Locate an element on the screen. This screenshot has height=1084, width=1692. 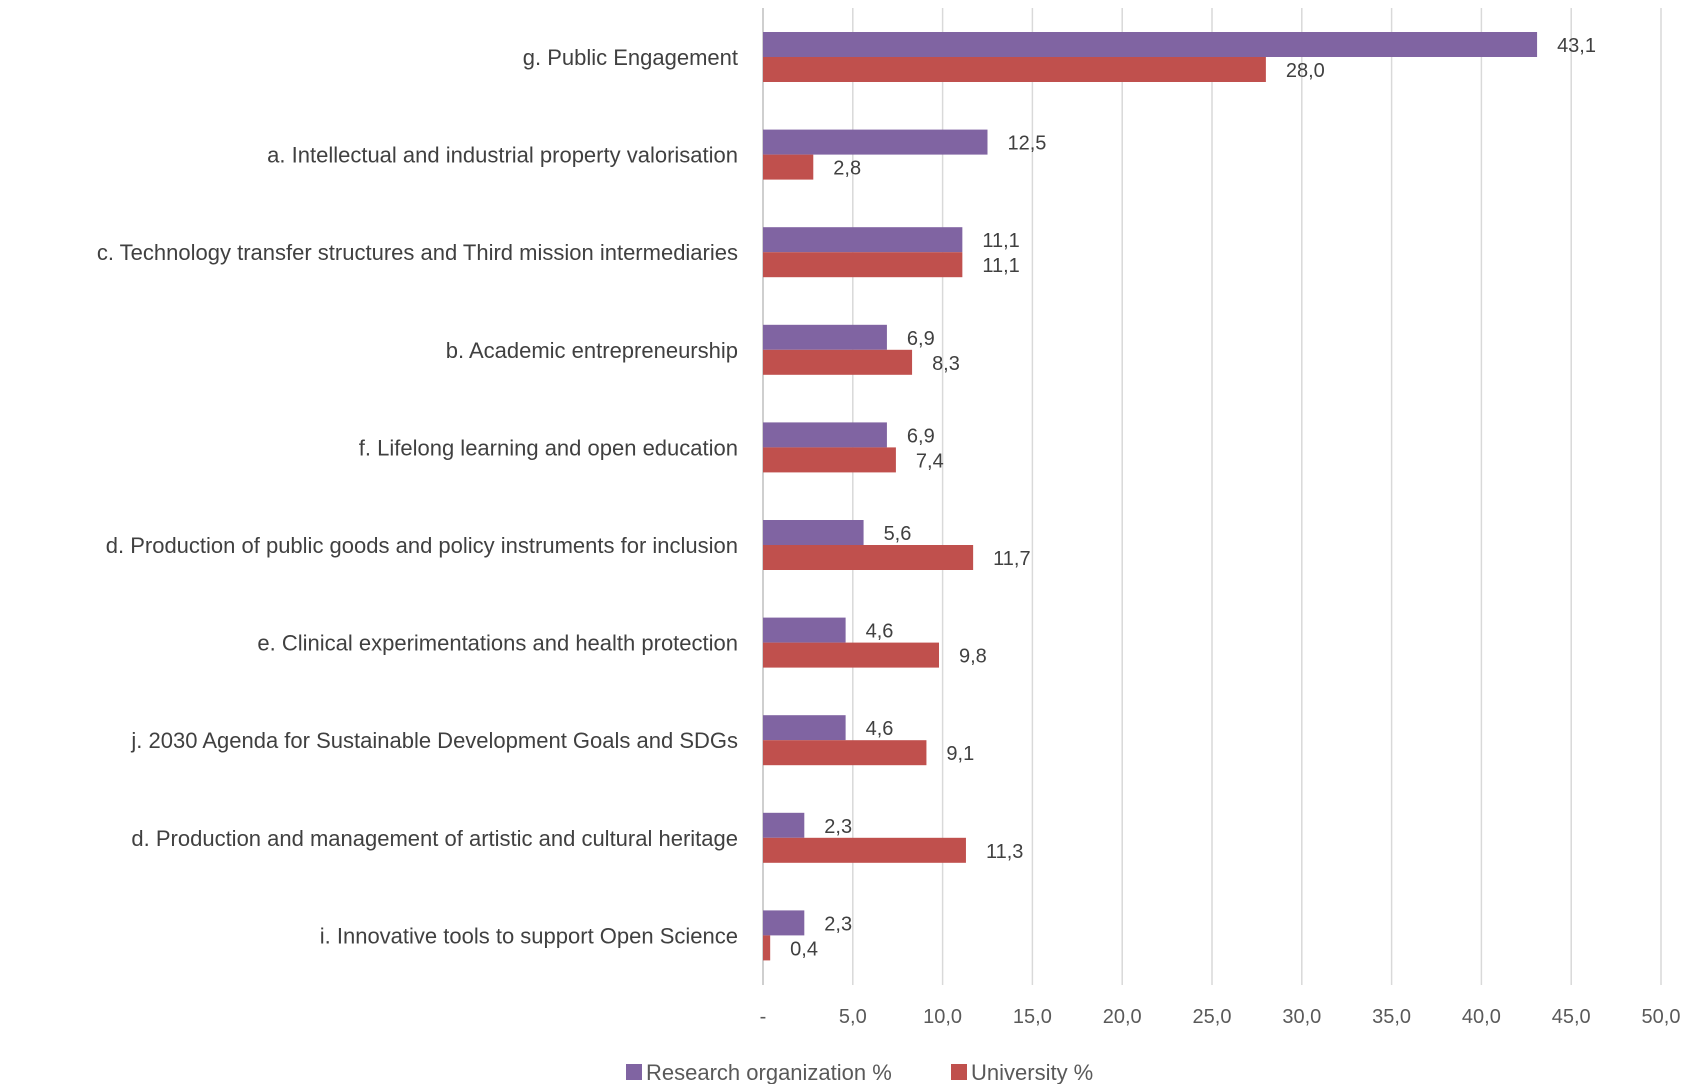
x-tick-label: - is located at coordinates (763, 1017).